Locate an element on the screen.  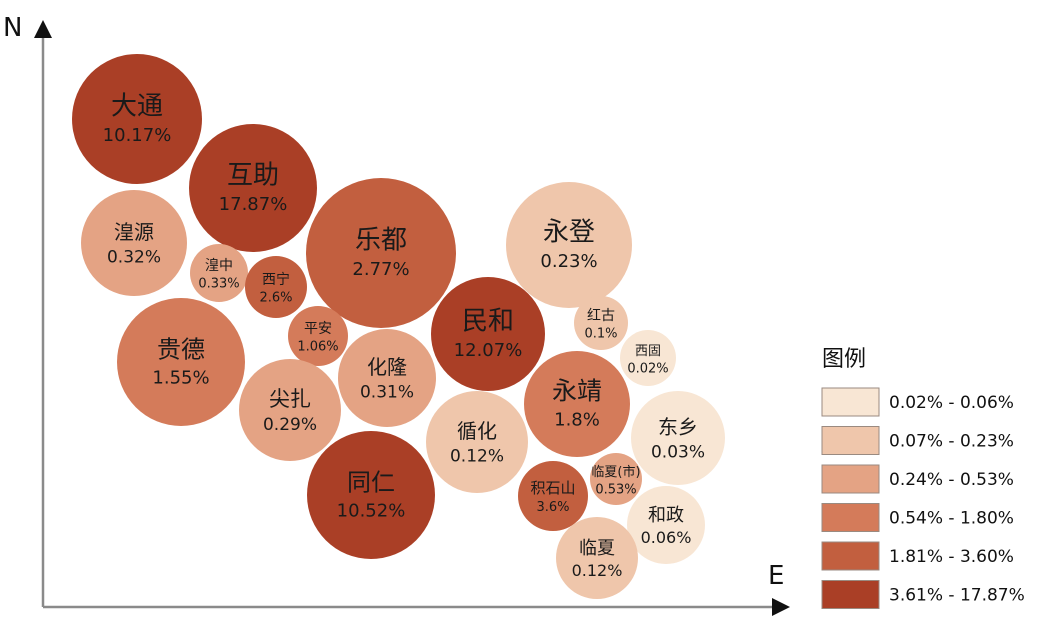
bubble-name-label: 湟中 is located at coordinates (219, 266).